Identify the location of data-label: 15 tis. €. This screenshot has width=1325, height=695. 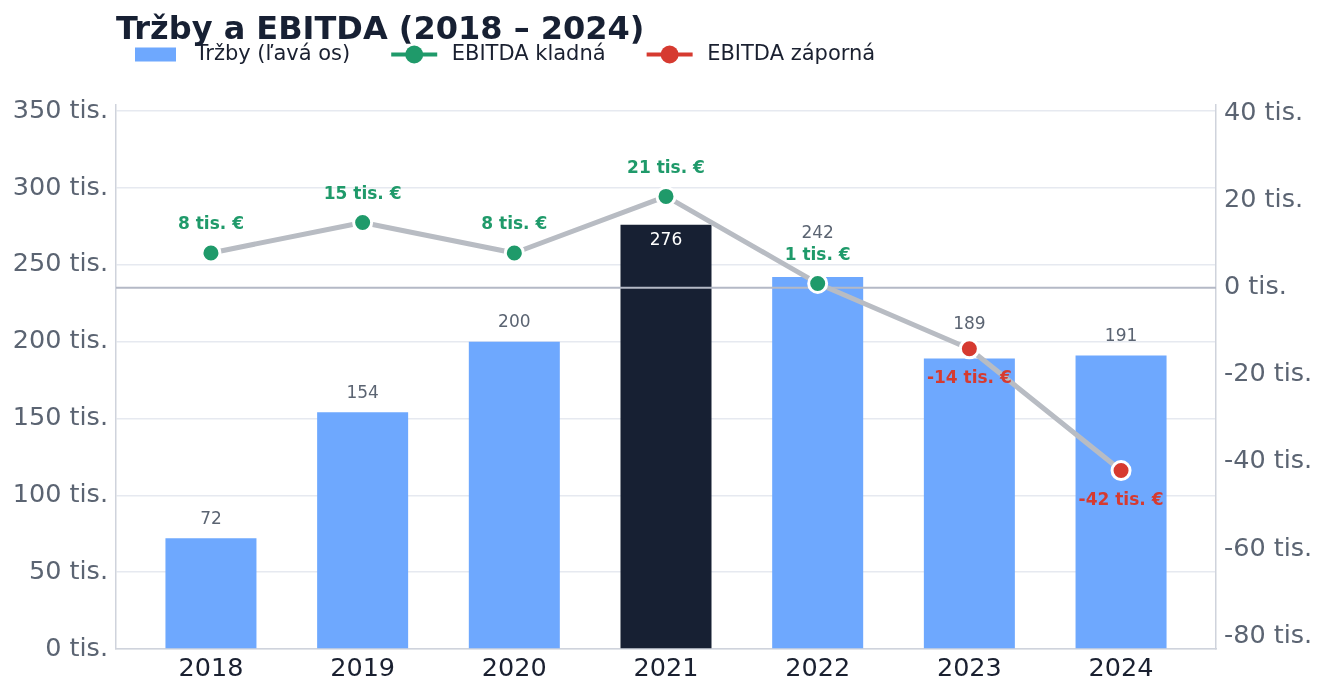
(362, 192).